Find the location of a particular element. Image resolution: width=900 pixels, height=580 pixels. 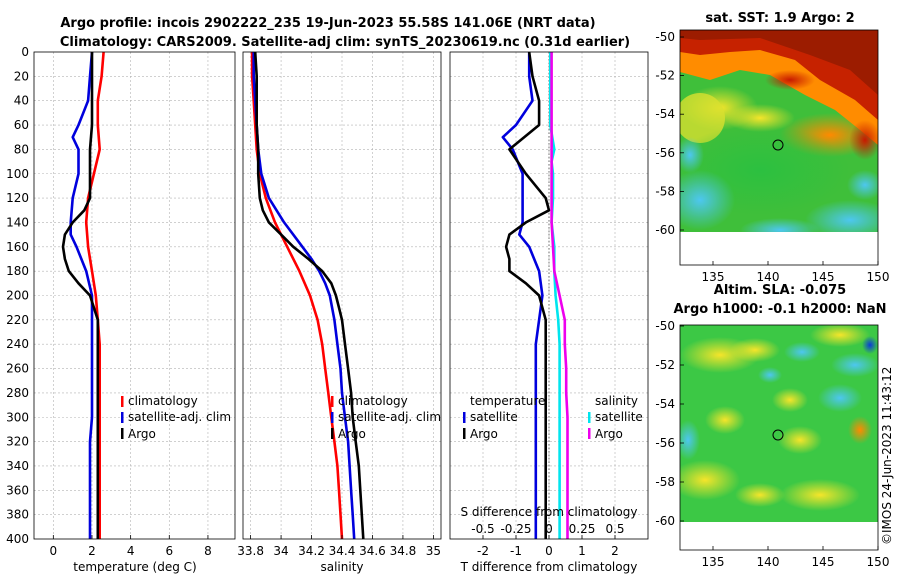

depth-tick-label: 200 is located at coordinates (17, 296).